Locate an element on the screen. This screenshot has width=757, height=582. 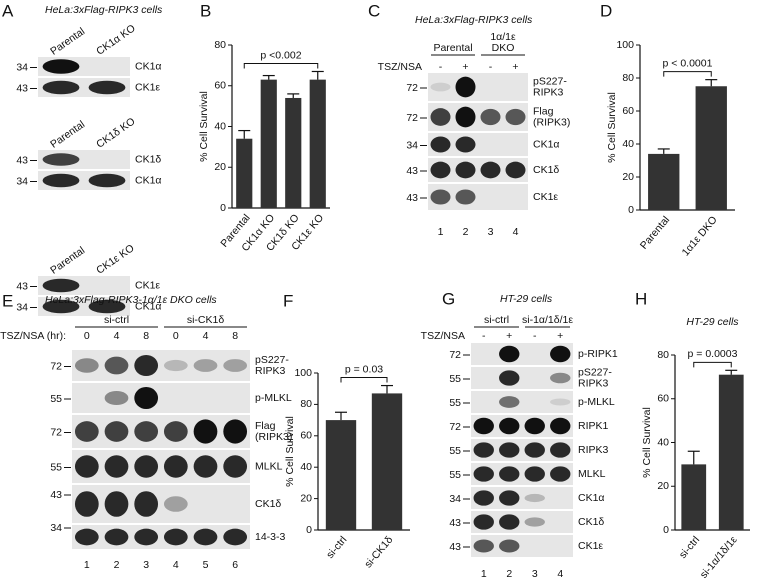
lane-number: 1 is located at coordinates (441, 232).